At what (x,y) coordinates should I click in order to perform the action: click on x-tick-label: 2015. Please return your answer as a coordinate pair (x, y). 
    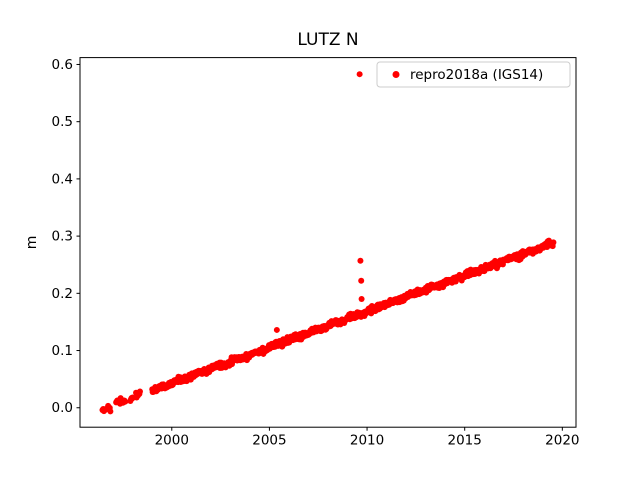
    Looking at the image, I should click on (465, 441).